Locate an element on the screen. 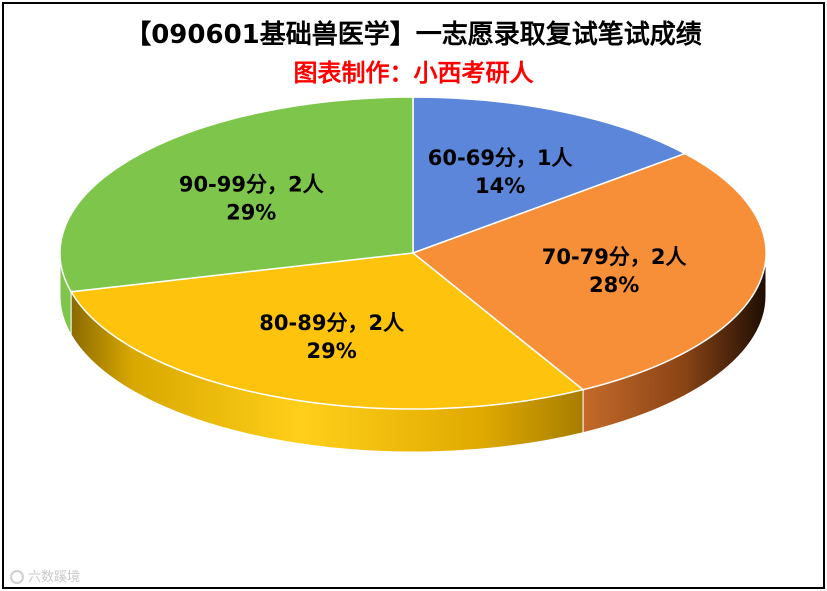 The image size is (827, 591). slice-percent-label: 14% is located at coordinates (500, 186).